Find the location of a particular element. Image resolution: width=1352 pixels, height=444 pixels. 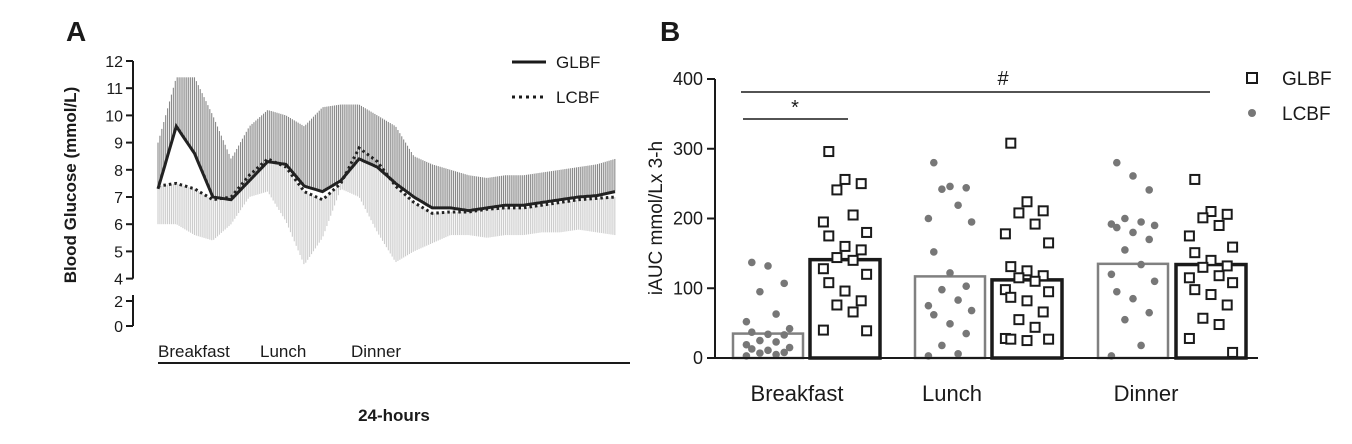

y-tick-label-b-100: 100 is located at coordinates (688, 288).